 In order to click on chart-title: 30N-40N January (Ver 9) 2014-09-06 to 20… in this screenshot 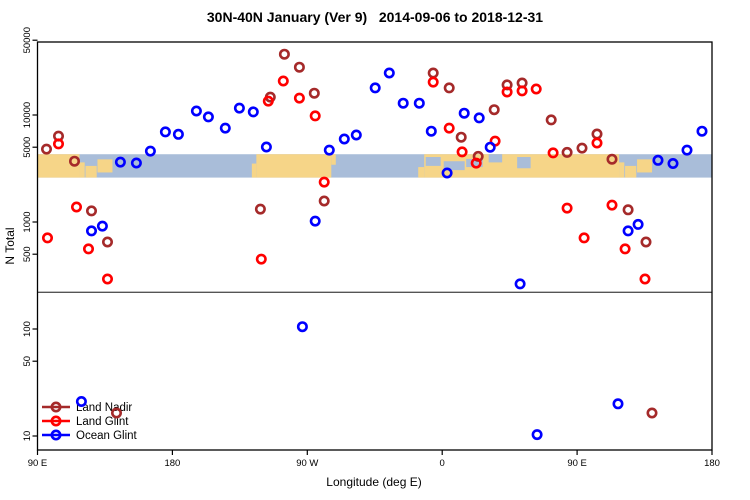, I will do `click(375, 17)`.